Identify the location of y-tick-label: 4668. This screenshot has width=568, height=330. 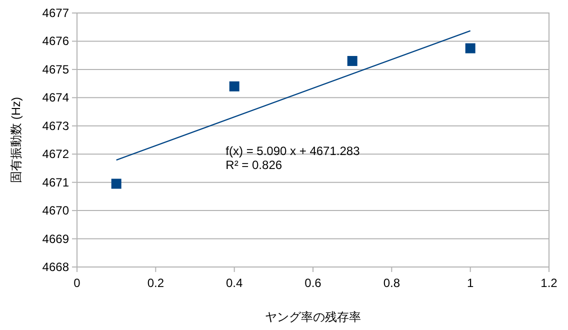
(56, 267).